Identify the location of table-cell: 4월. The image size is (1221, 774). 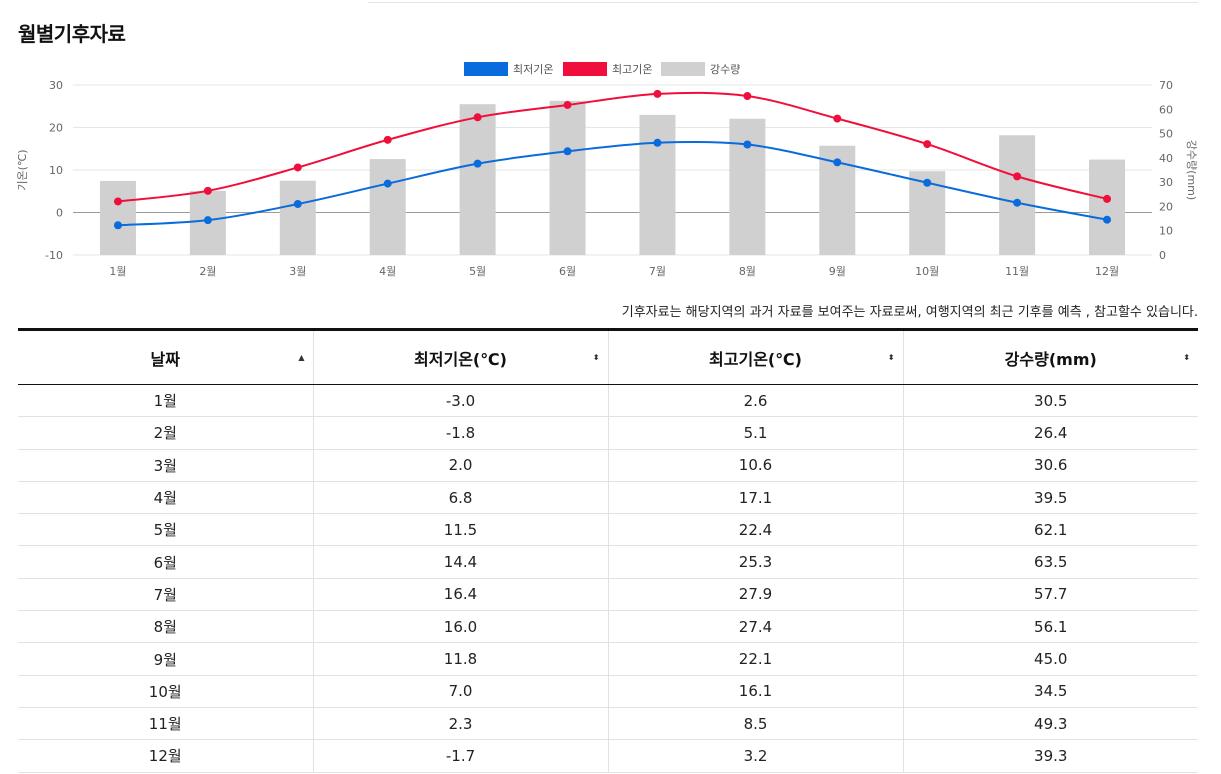
(166, 498).